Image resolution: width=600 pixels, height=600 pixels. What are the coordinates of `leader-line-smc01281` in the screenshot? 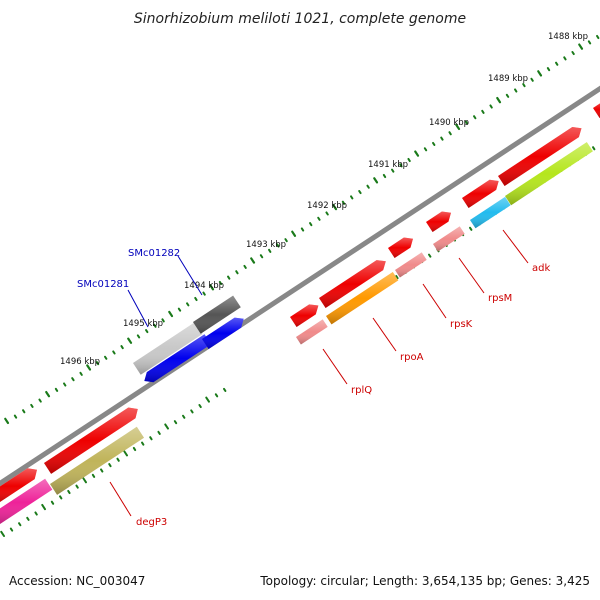 It's located at (138, 308).